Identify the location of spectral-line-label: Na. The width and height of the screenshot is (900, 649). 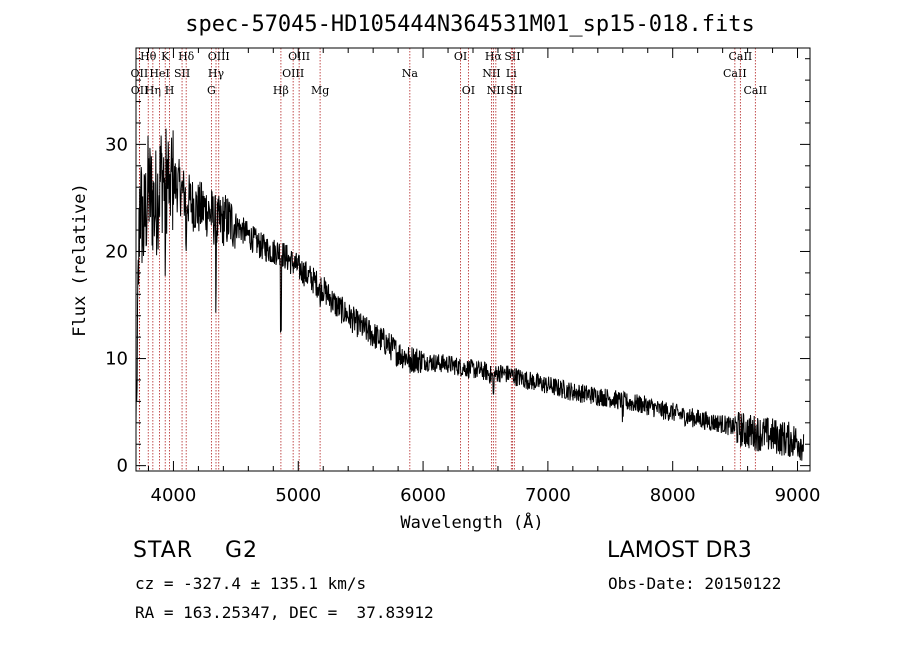
(410, 73).